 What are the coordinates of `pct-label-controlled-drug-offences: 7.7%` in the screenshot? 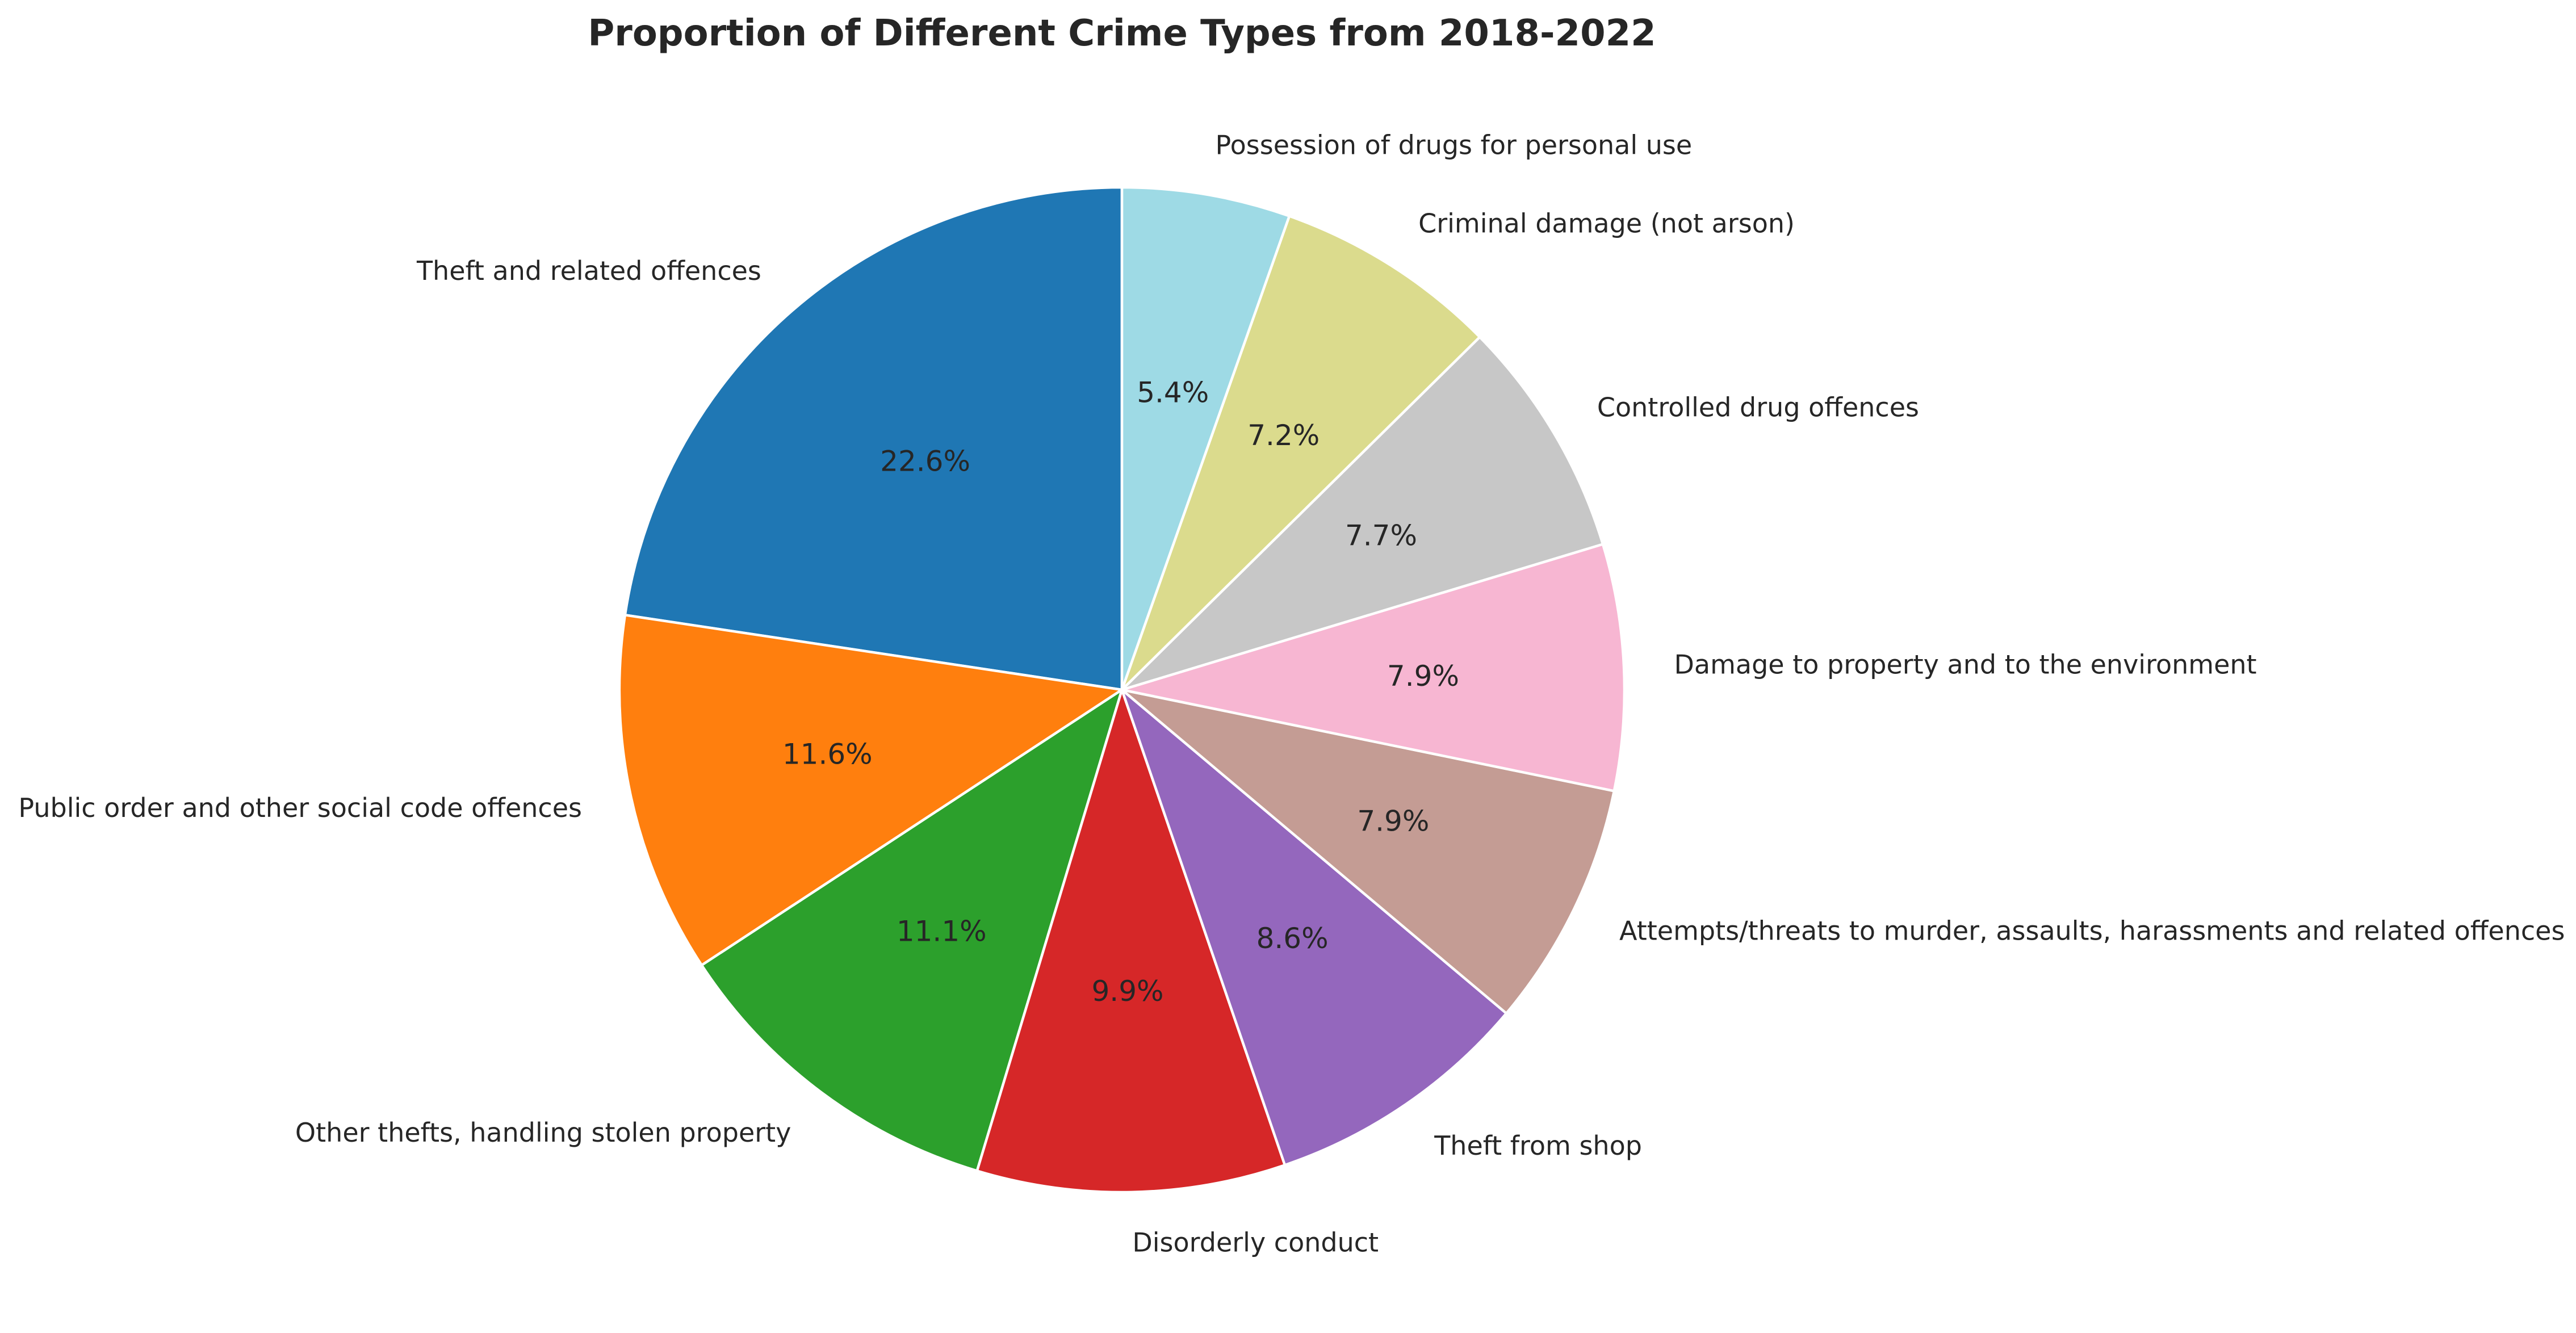 It's located at (1381, 535).